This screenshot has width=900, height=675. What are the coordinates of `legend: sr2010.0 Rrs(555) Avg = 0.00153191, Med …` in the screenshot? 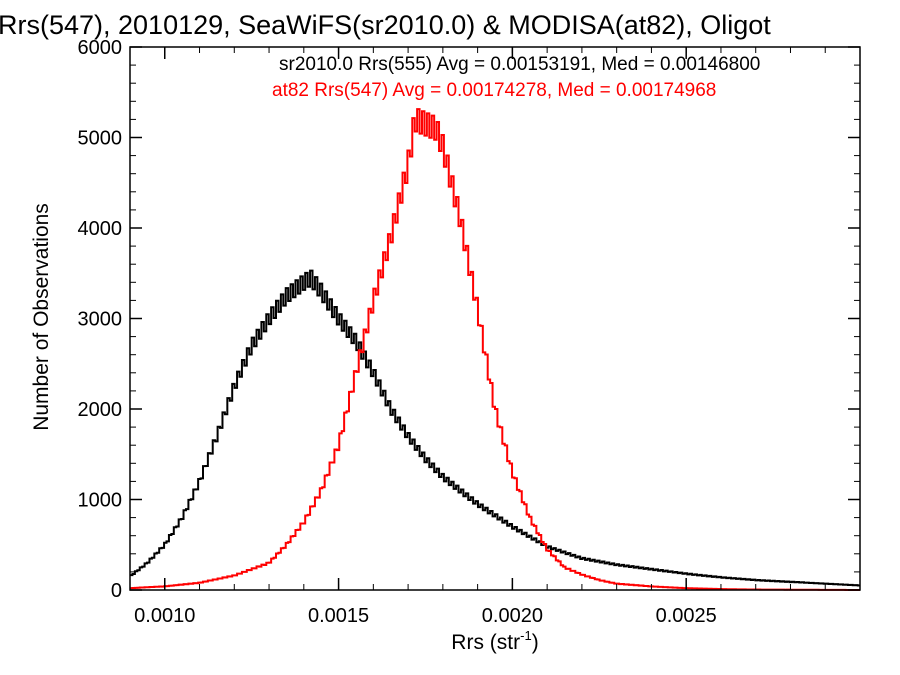 It's located at (516, 77).